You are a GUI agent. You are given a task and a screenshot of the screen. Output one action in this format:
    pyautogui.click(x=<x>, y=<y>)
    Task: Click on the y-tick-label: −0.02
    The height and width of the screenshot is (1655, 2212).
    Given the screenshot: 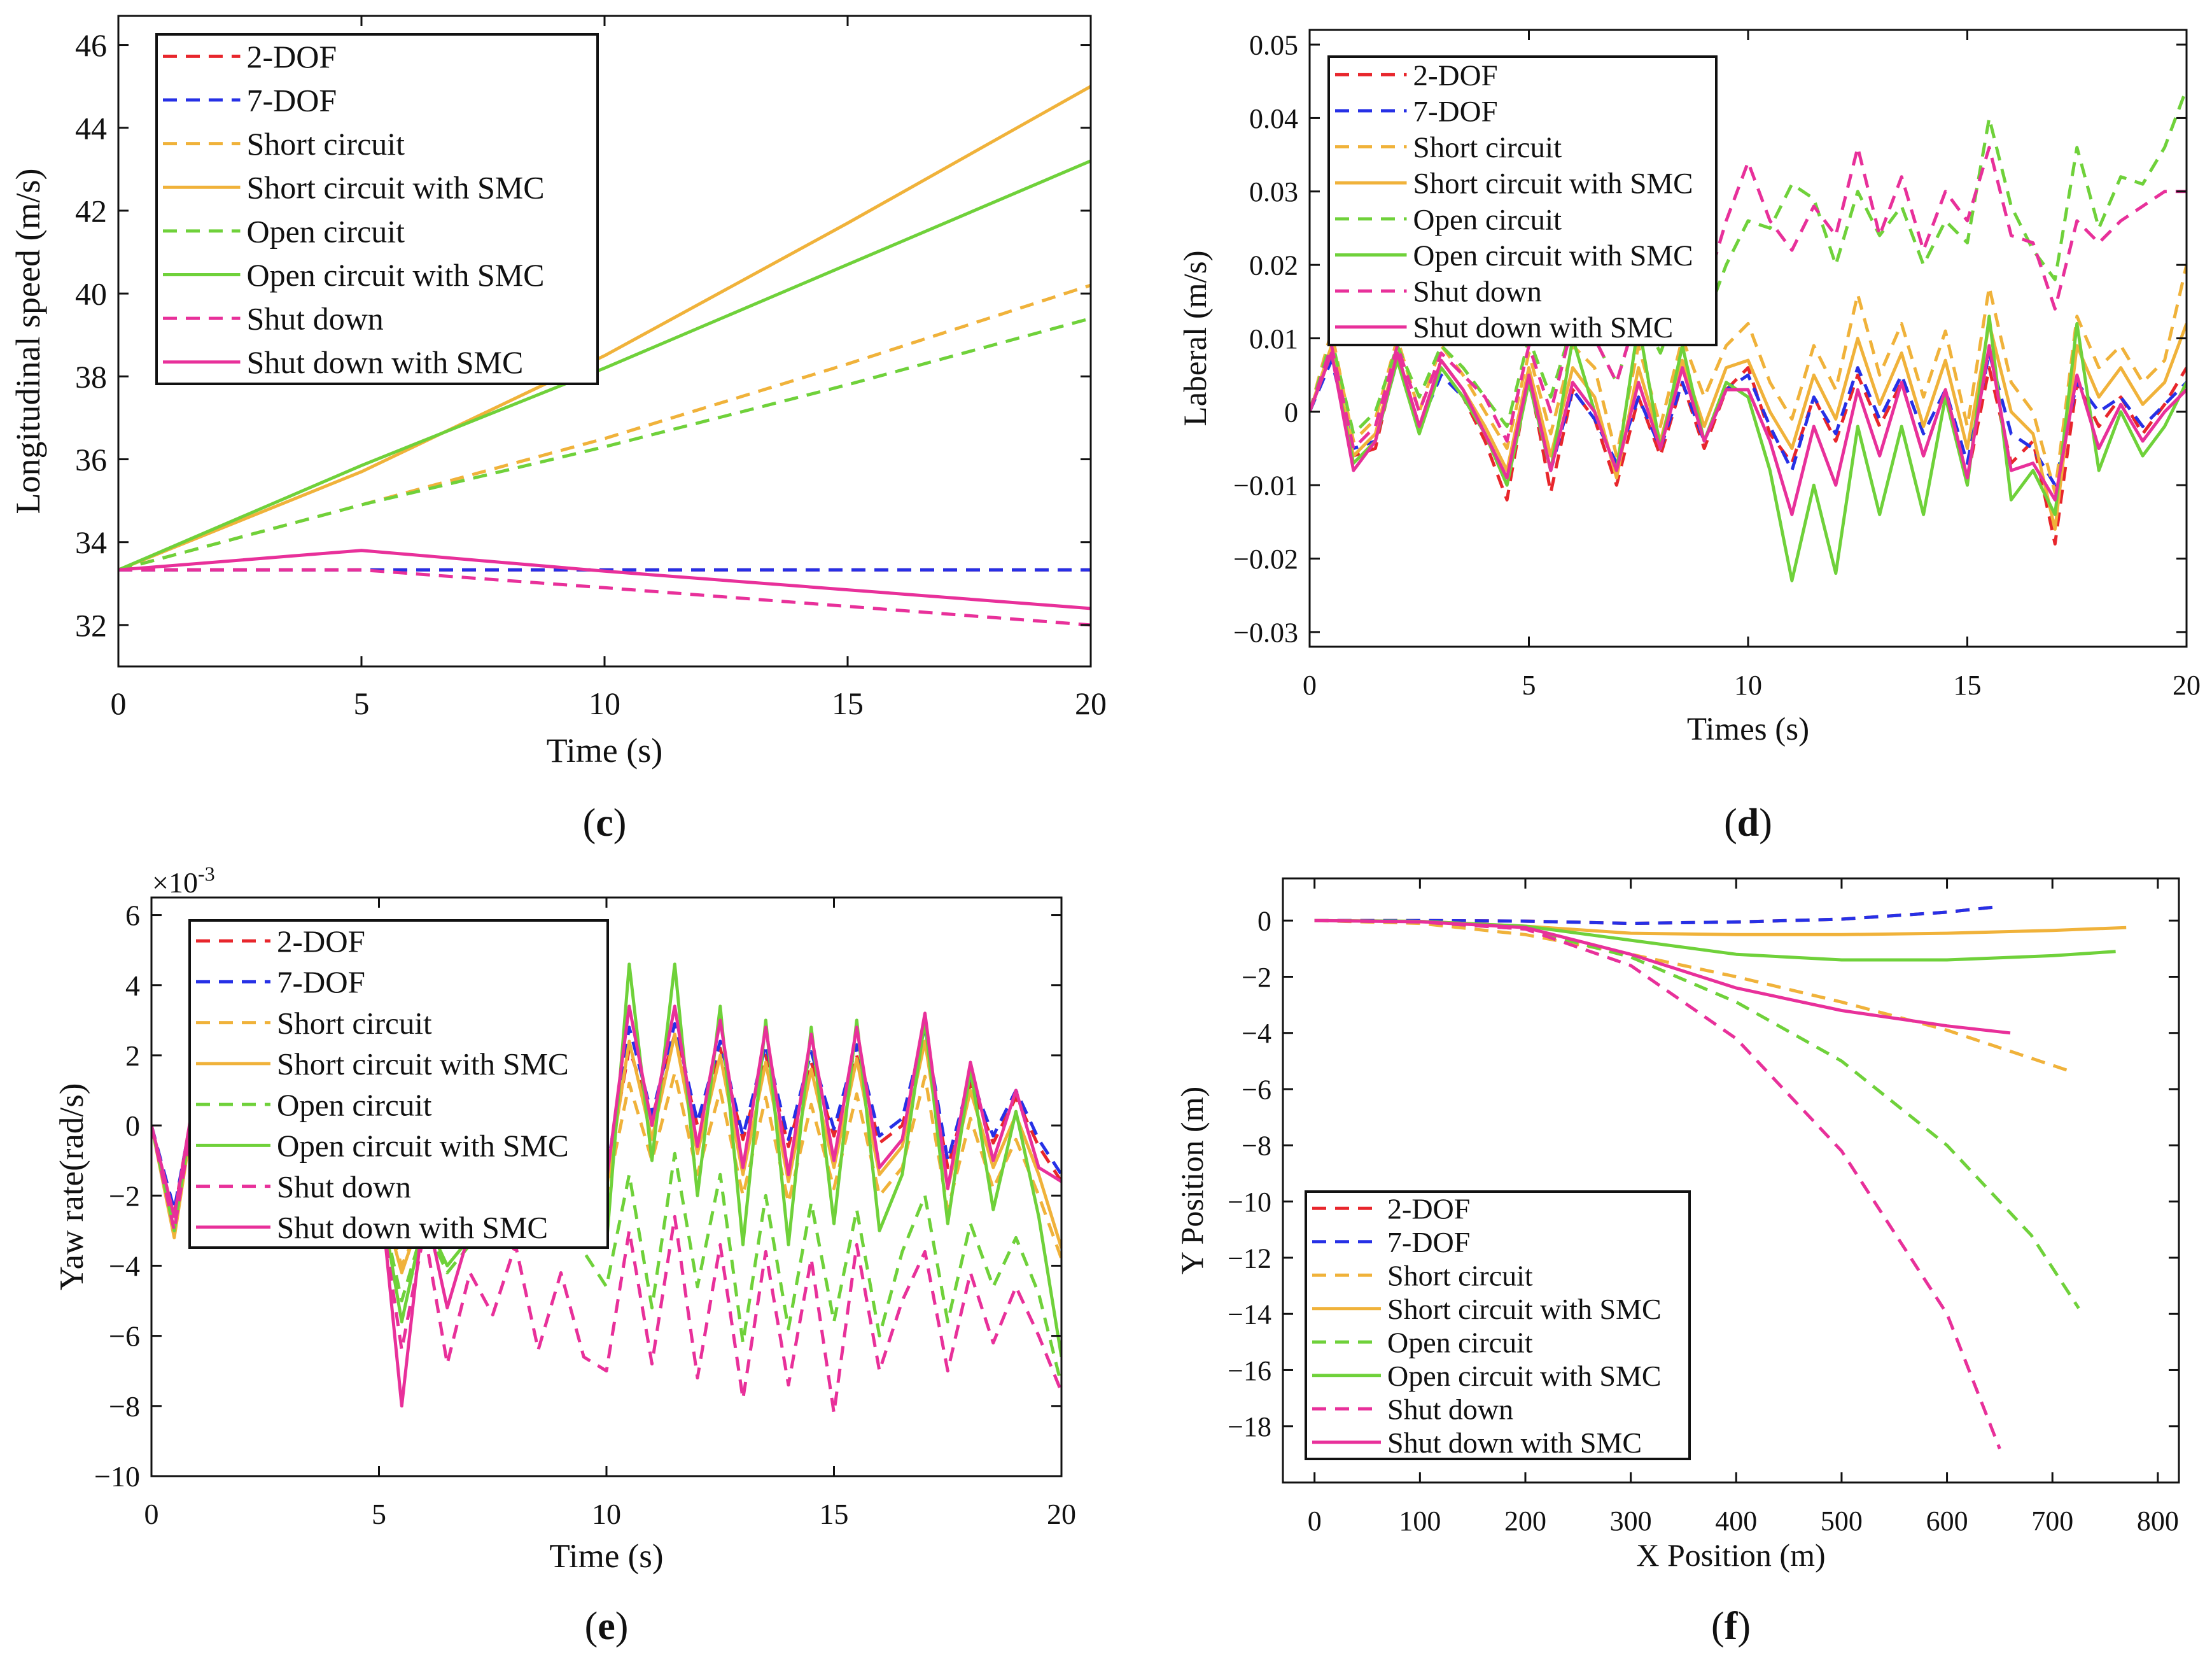 What is the action you would take?
    pyautogui.click(x=1265, y=559)
    